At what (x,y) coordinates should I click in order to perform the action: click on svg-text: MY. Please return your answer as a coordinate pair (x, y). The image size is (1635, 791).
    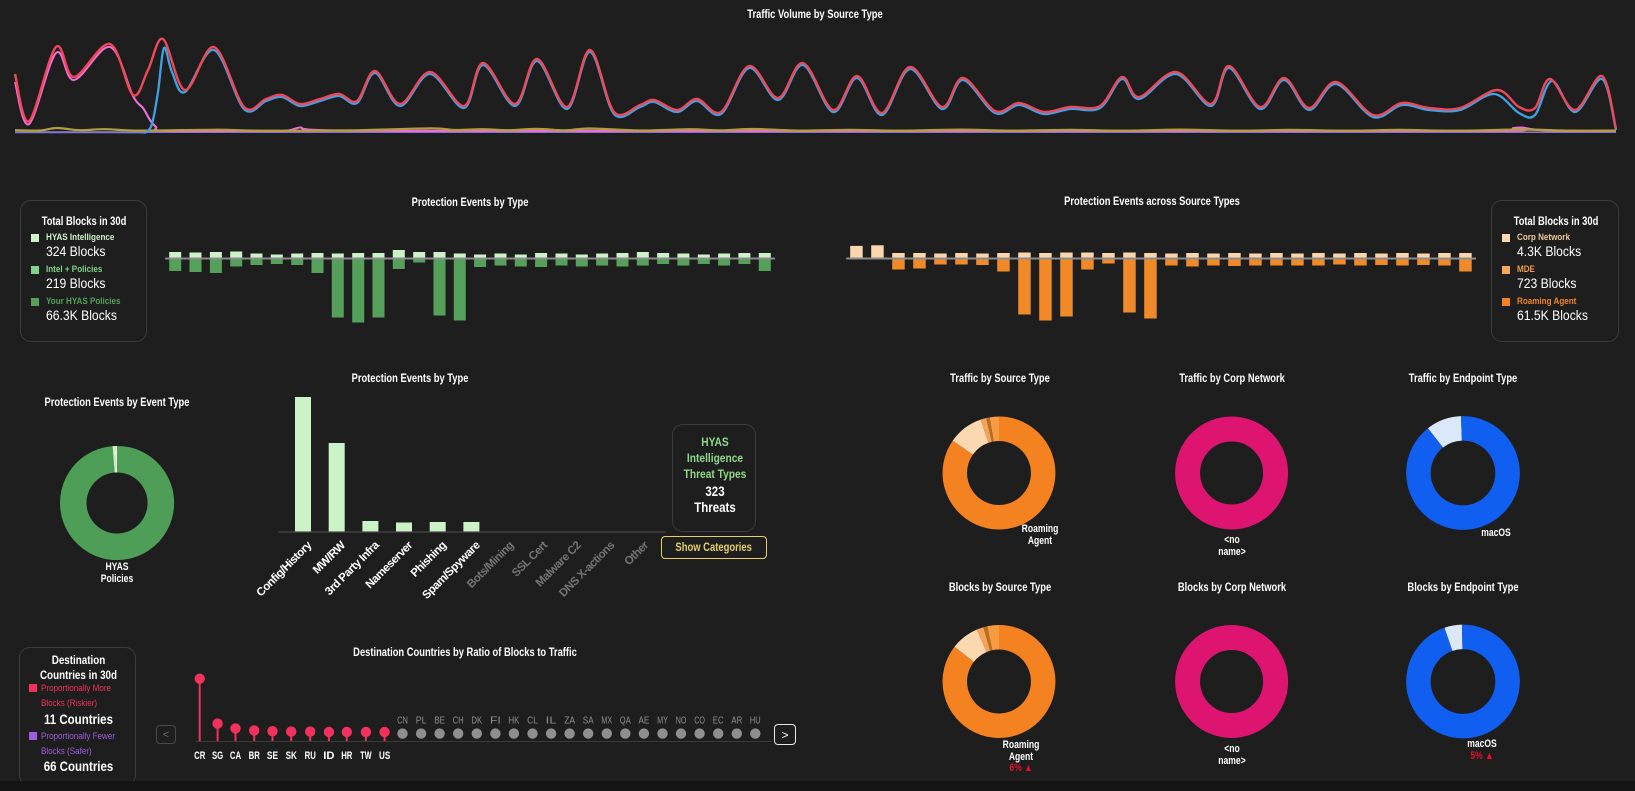
    Looking at the image, I should click on (662, 721).